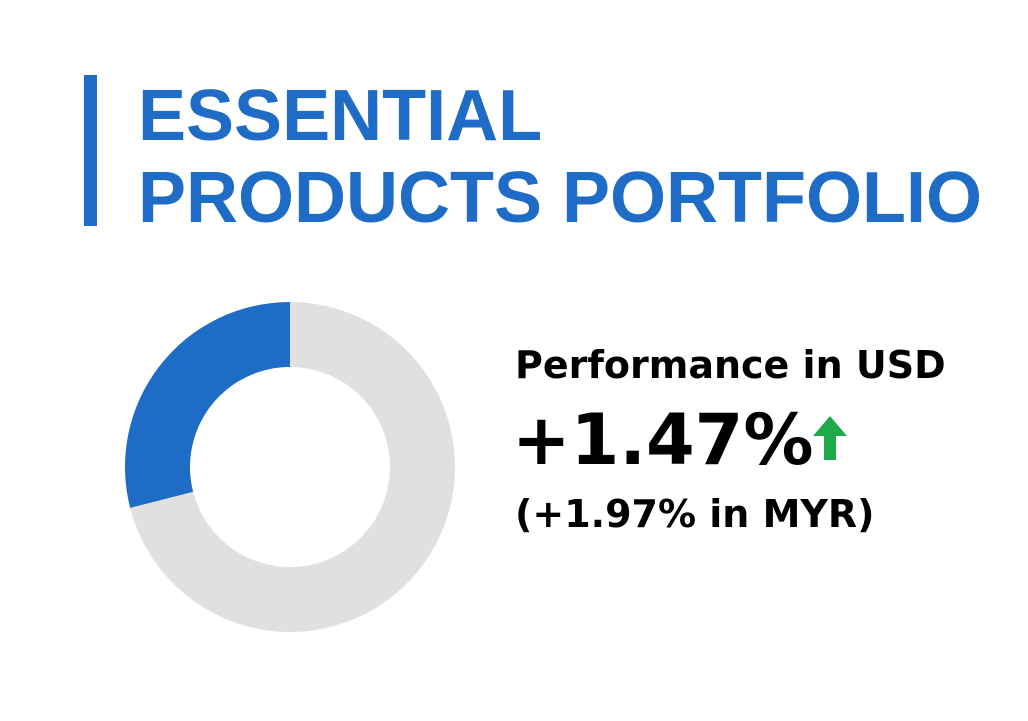 The width and height of the screenshot is (1028, 721). I want to click on title-line: PRODUCTS PORTFOLIO, so click(560, 198).